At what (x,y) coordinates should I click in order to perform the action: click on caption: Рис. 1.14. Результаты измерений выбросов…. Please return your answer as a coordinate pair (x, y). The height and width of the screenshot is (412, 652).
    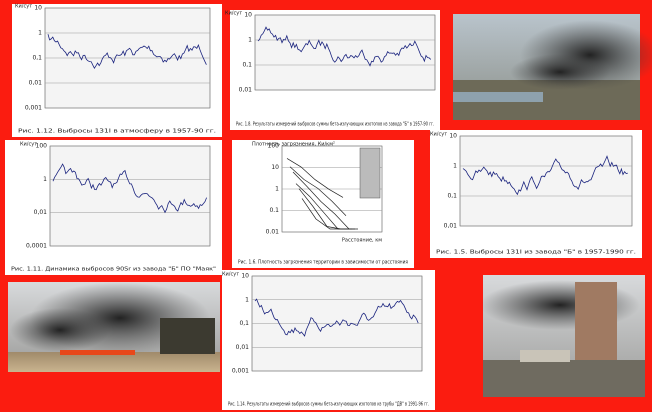
    Looking at the image, I should click on (328, 404).